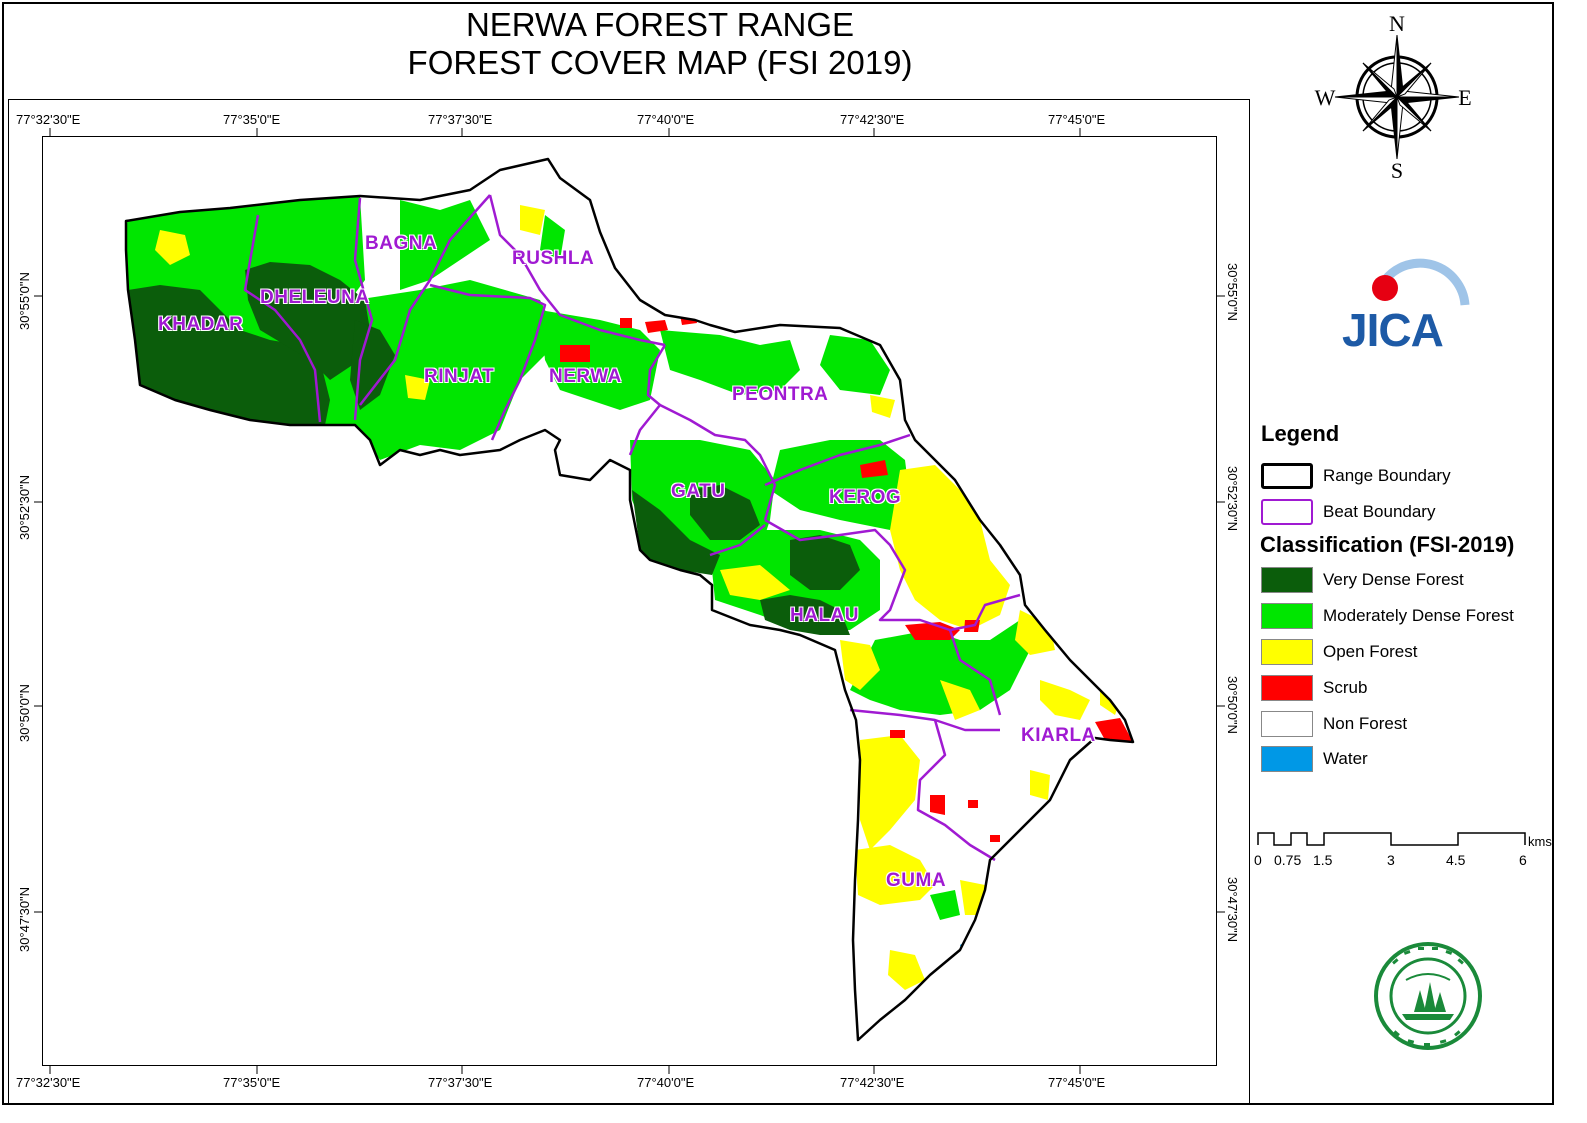 This screenshot has width=1587, height=1123. I want to click on north-arrow-compass-icon: N S E W, so click(1393, 97).